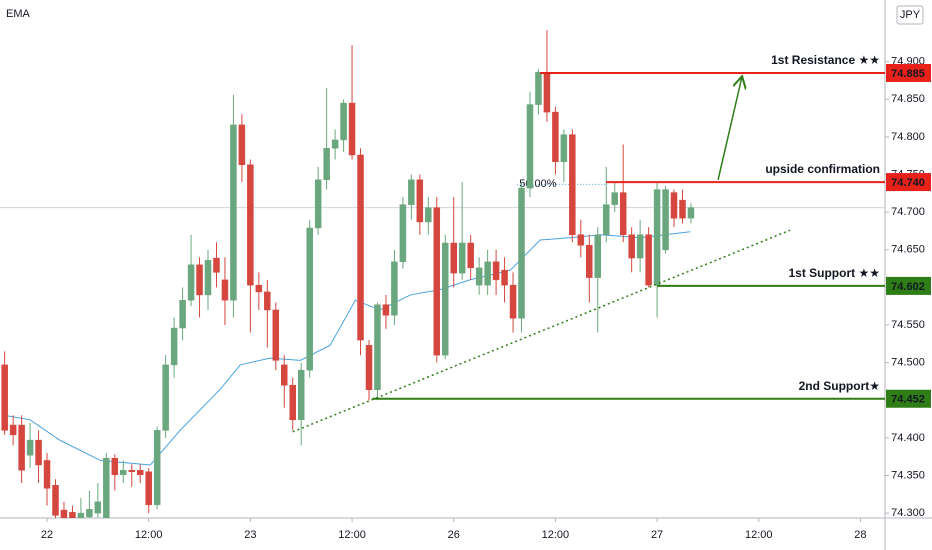 The height and width of the screenshot is (550, 932). What do you see at coordinates (729, 128) in the screenshot?
I see `projection-arrow` at bounding box center [729, 128].